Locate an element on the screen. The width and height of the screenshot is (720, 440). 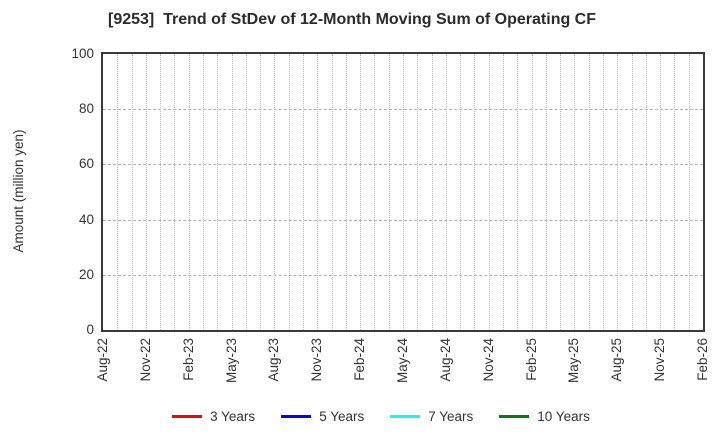
legend-label: 5 Years is located at coordinates (342, 416).